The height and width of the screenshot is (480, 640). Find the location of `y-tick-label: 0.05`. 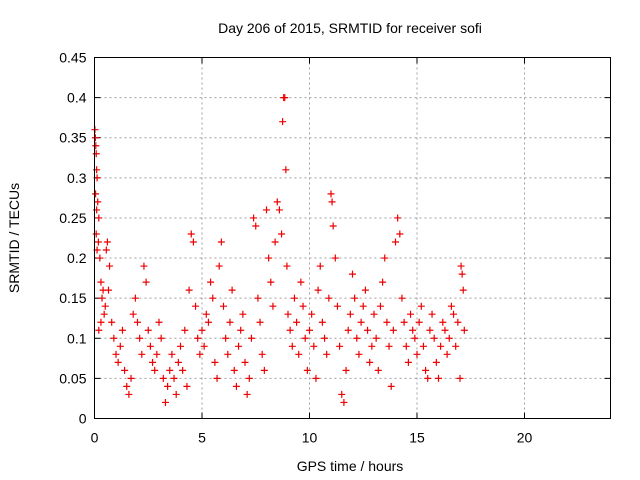

y-tick-label: 0.05 is located at coordinates (72, 378).